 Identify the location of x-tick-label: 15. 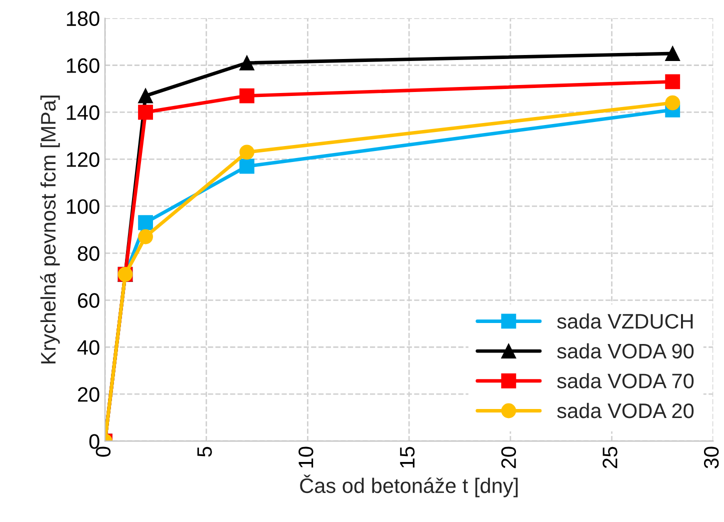
(407, 457).